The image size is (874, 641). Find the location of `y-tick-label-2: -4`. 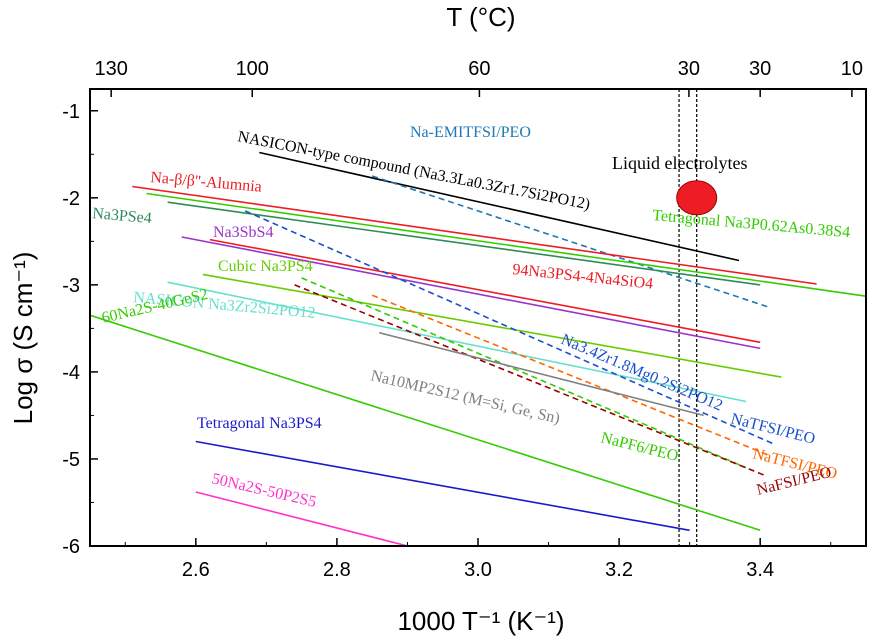

y-tick-label-2: -4 is located at coordinates (71, 373).